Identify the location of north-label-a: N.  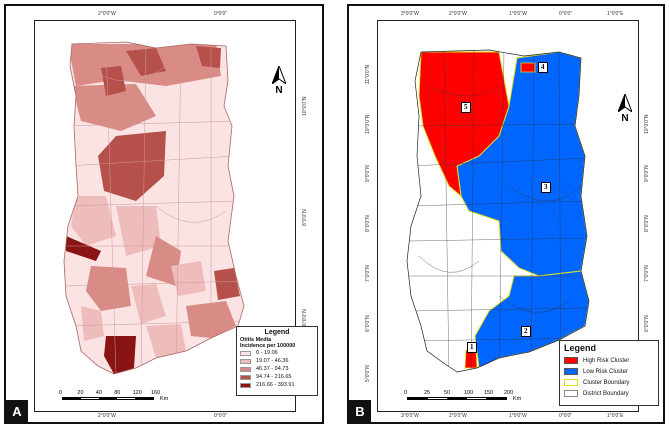
(279, 90).